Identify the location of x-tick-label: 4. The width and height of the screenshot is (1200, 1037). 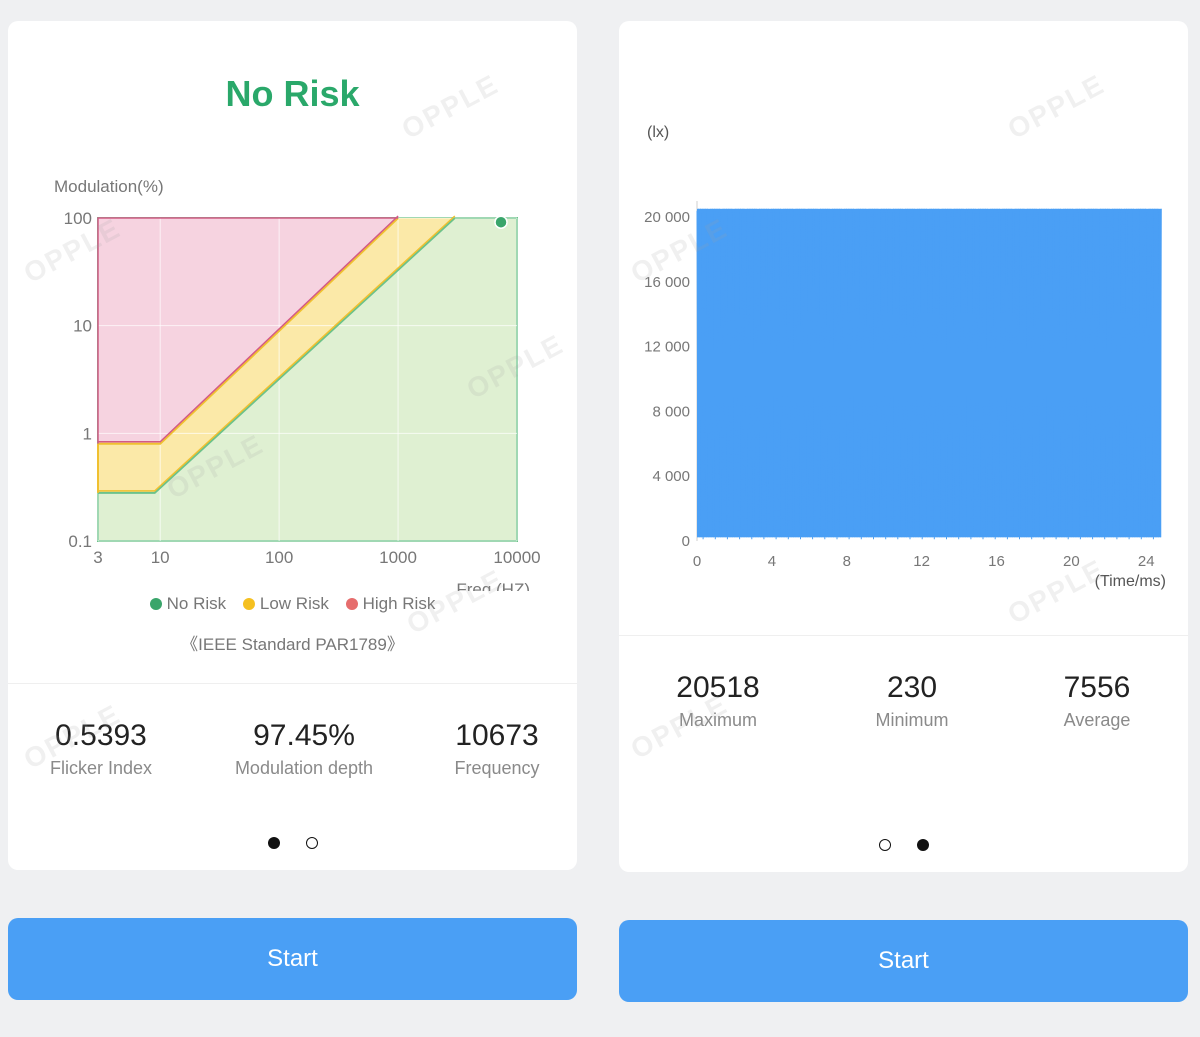
(772, 561).